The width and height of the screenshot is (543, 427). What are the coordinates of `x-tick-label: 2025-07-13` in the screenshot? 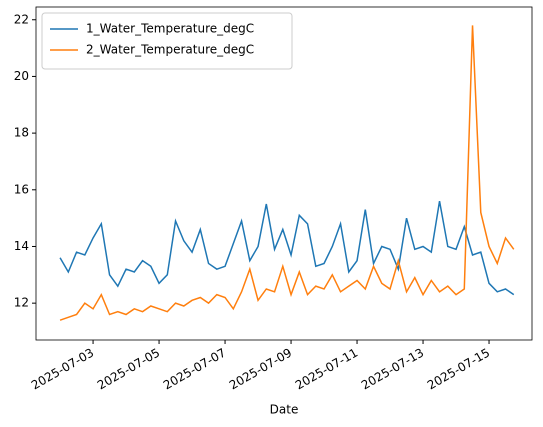 It's located at (392, 369).